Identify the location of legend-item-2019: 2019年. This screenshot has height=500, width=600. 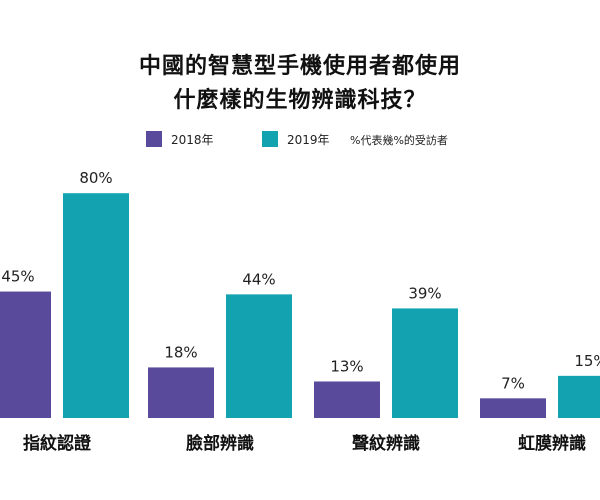
(296, 139).